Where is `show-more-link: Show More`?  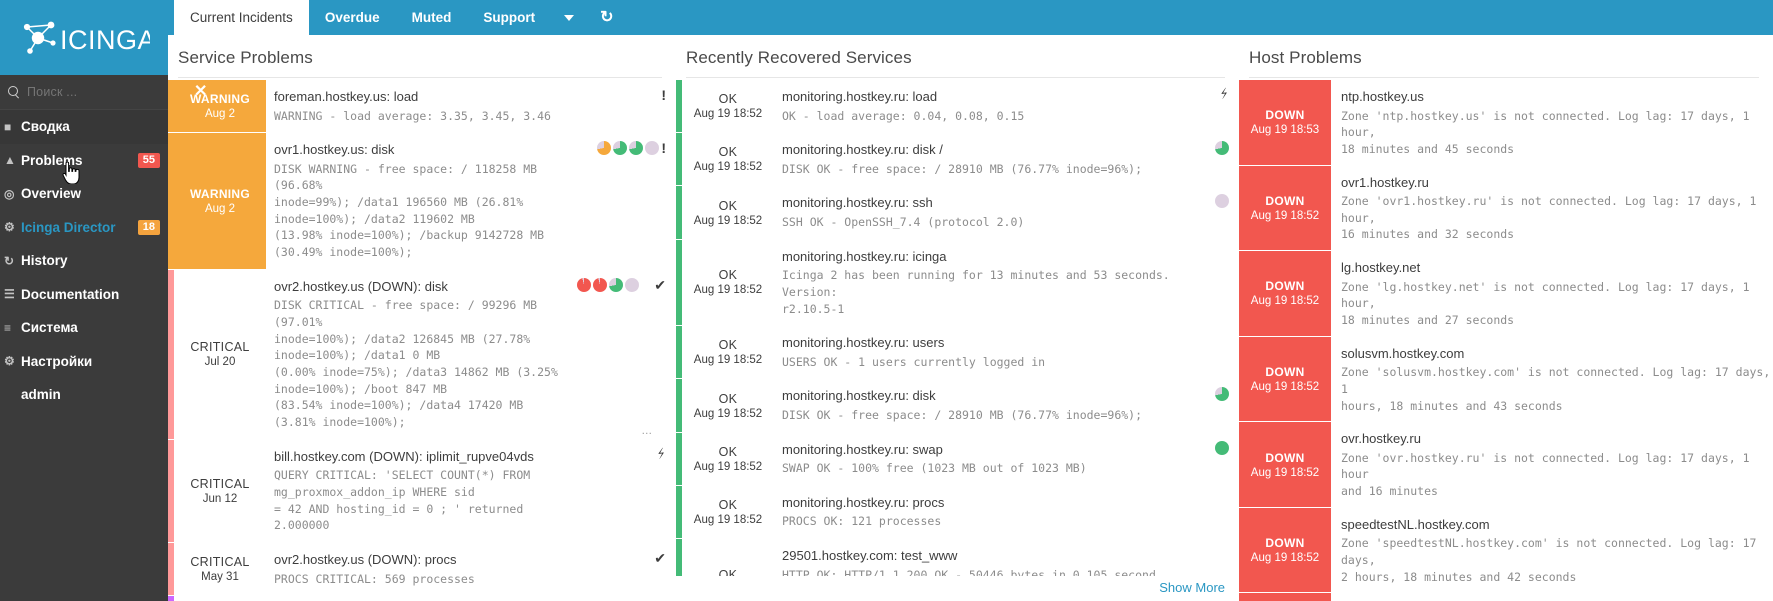
show-more-link: Show More is located at coordinates (1192, 587).